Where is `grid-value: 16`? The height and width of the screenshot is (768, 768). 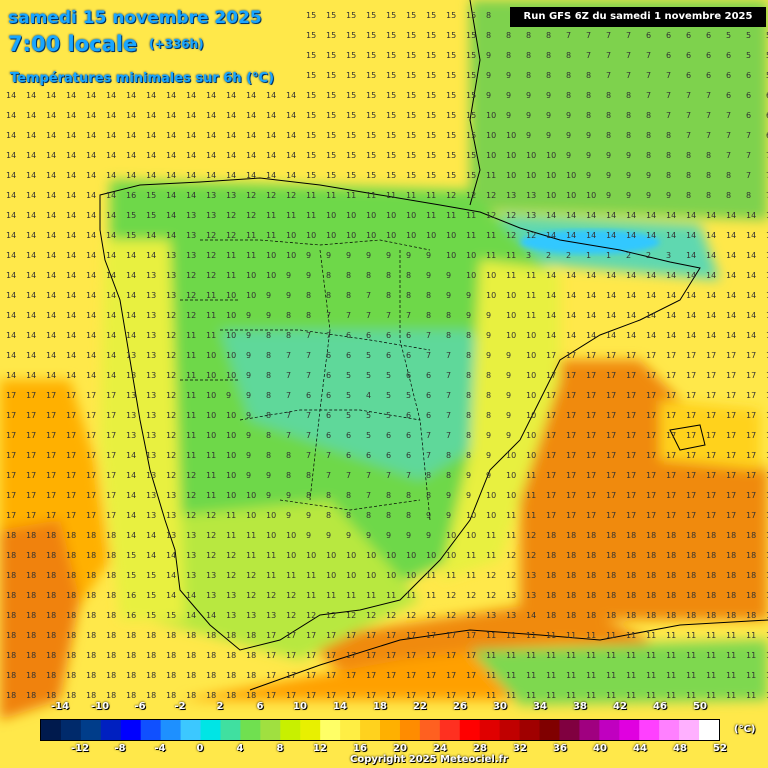
grid-value: 16 is located at coordinates (131, 595).